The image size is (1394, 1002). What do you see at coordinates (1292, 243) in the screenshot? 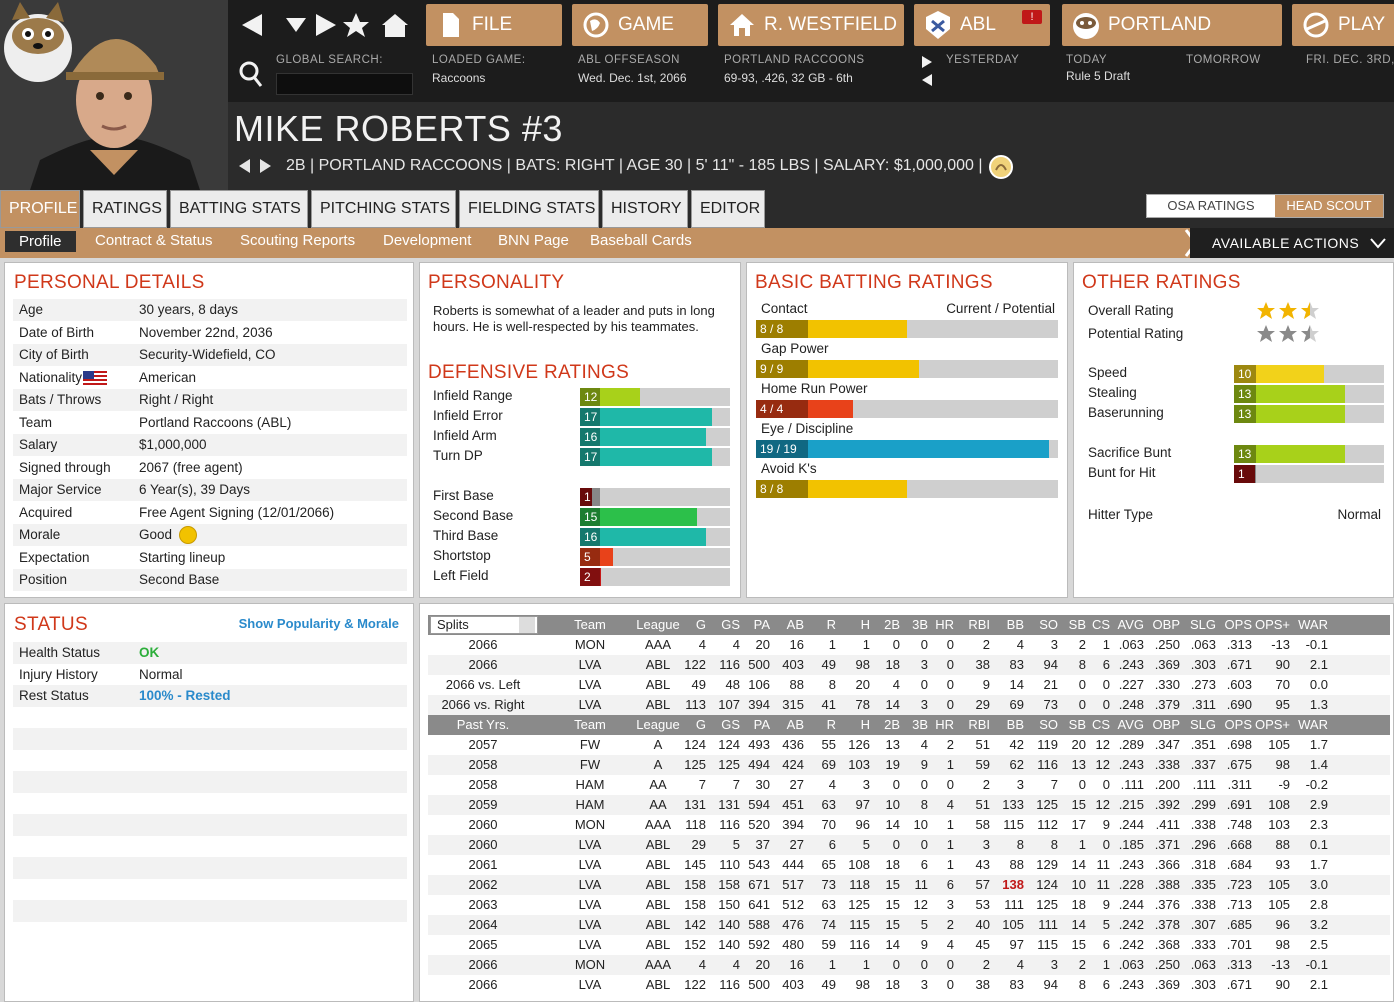
I see `available-actions-button: AVAILABLE ACTIONS` at bounding box center [1292, 243].